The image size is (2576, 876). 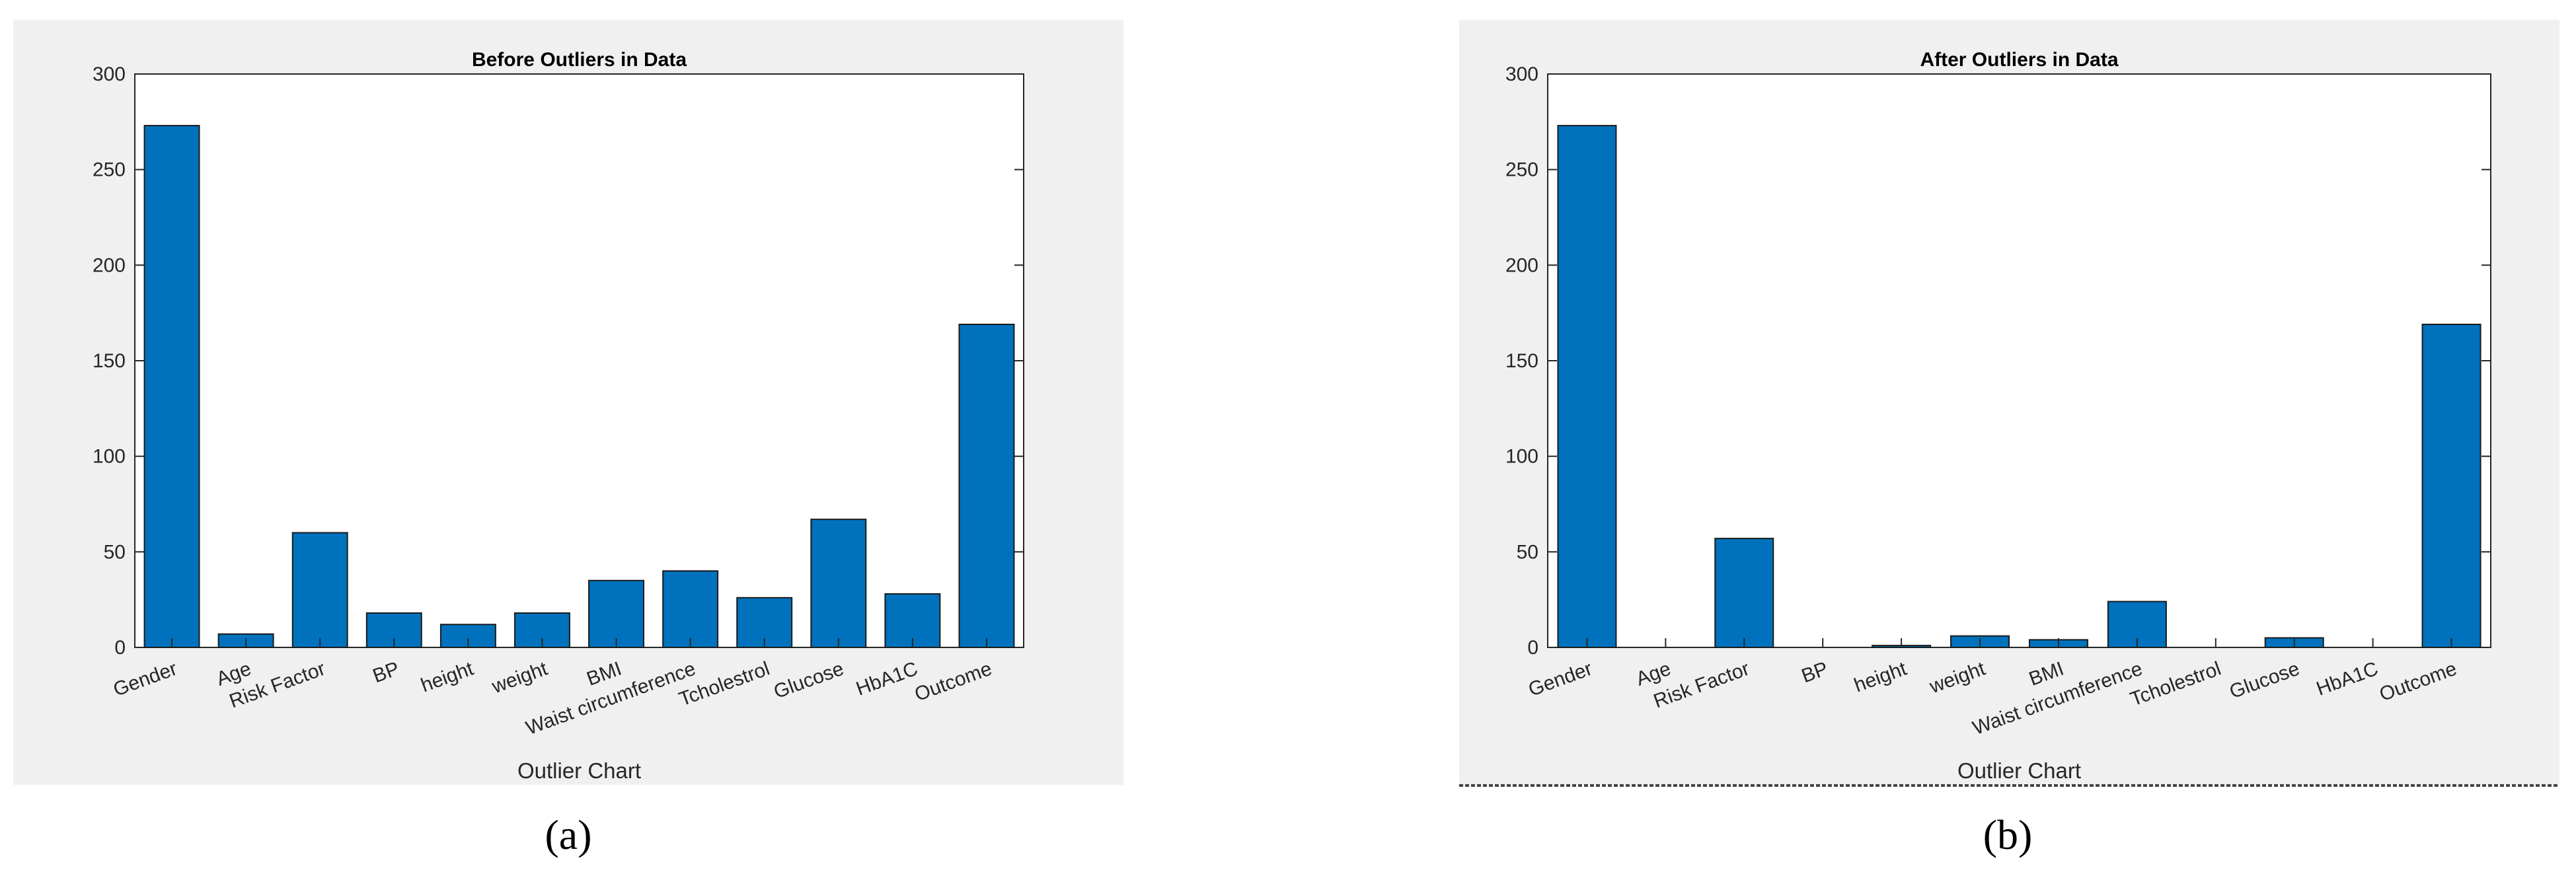 I want to click on caption: (b), so click(x=2008, y=834).